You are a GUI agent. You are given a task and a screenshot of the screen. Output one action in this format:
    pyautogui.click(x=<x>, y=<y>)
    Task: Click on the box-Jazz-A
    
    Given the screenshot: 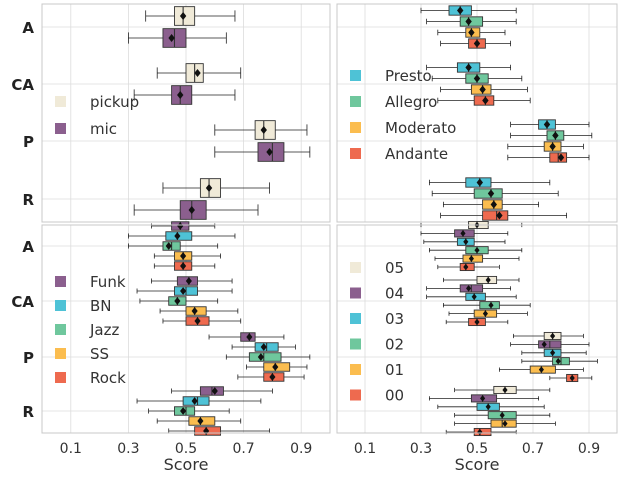 What is the action you would take?
    pyautogui.click(x=173, y=246)
    